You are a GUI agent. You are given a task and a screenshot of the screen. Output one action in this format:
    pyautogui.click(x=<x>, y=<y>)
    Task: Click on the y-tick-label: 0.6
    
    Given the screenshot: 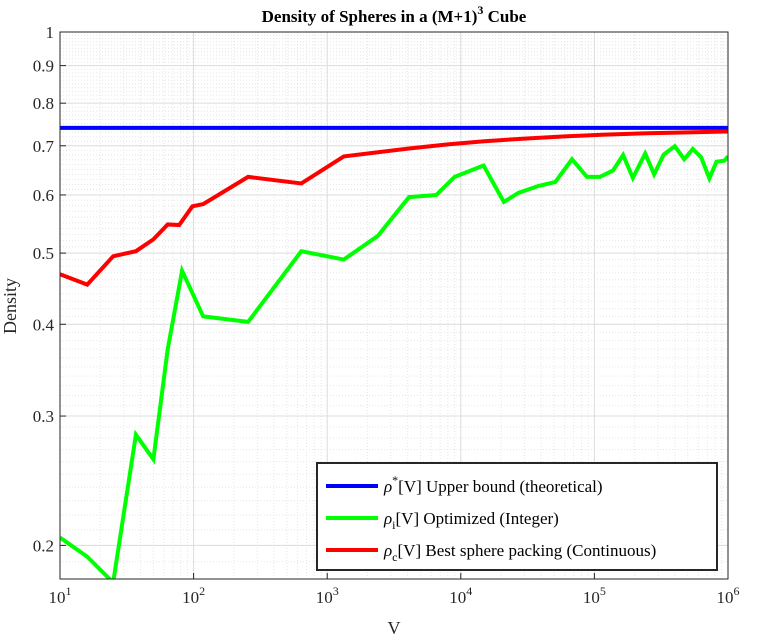 What is the action you would take?
    pyautogui.click(x=43, y=195)
    